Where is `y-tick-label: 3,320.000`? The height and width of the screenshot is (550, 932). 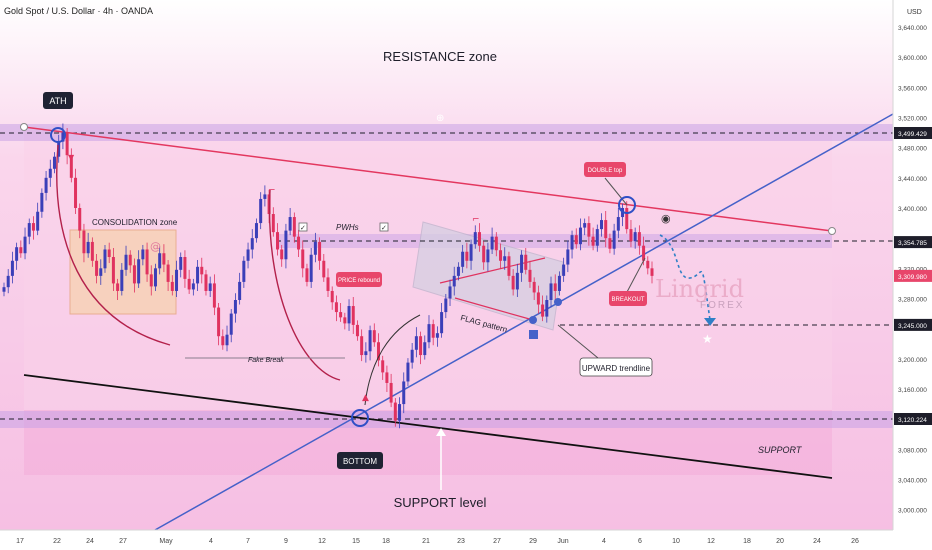 y-tick-label: 3,320.000 is located at coordinates (912, 269).